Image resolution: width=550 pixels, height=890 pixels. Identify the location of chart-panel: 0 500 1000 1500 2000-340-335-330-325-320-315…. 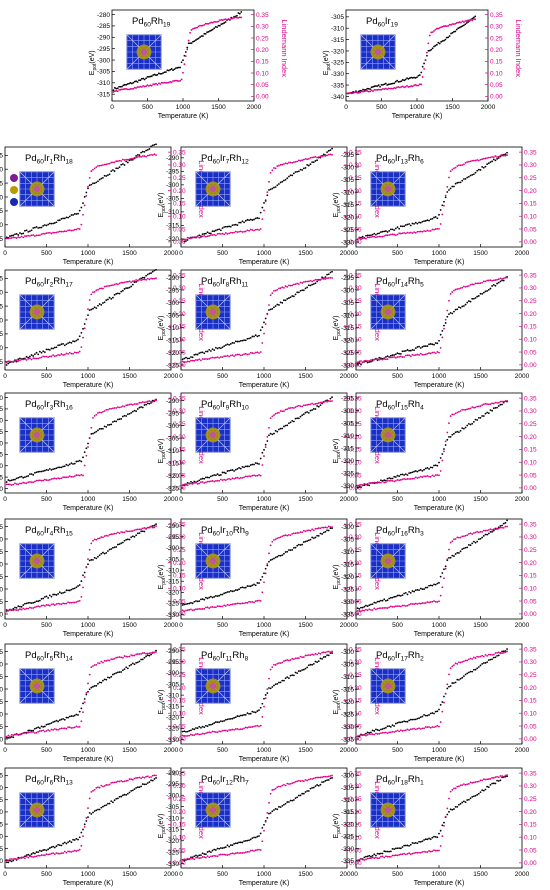
(423, 64).